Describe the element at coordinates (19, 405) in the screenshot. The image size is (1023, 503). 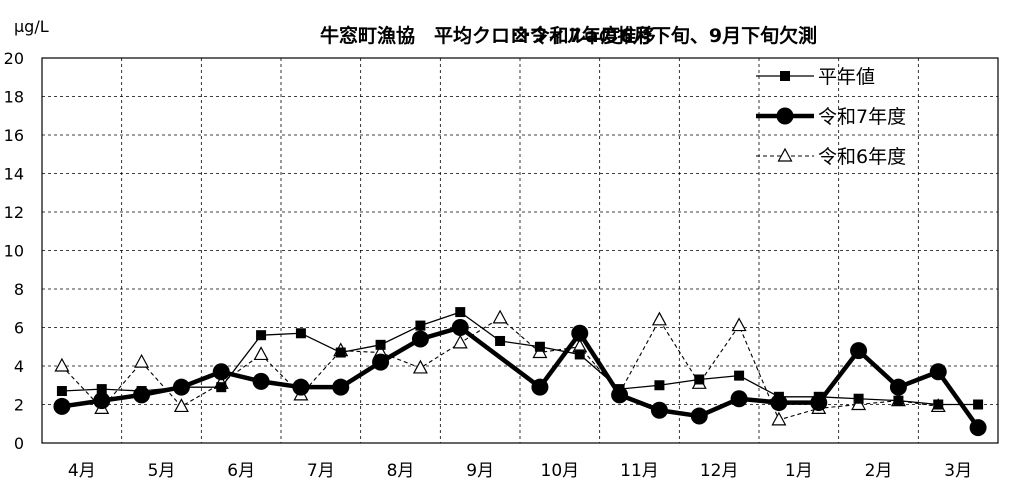
I see `y-tick-label: 2` at that location.